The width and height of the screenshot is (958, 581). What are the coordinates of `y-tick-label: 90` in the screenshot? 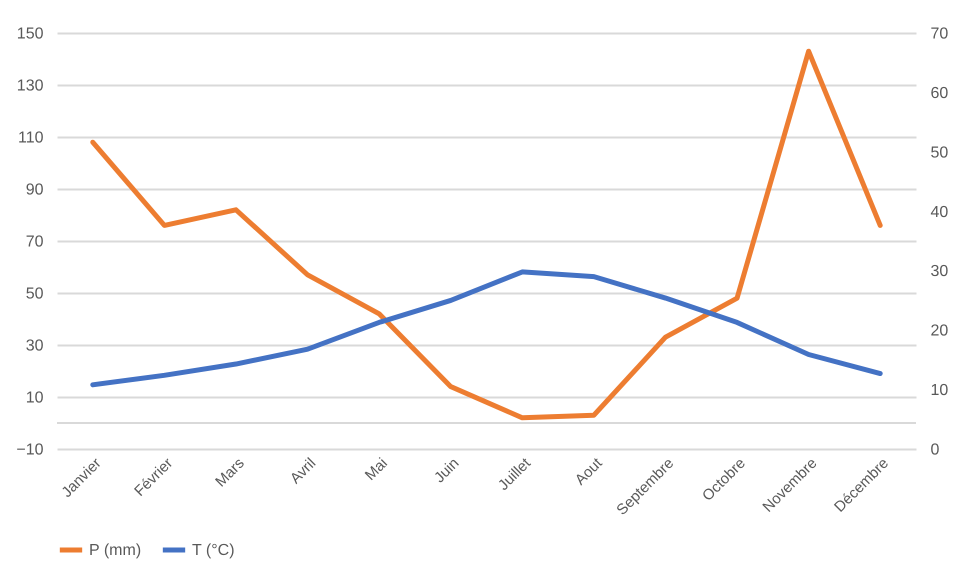 It's located at (35, 190).